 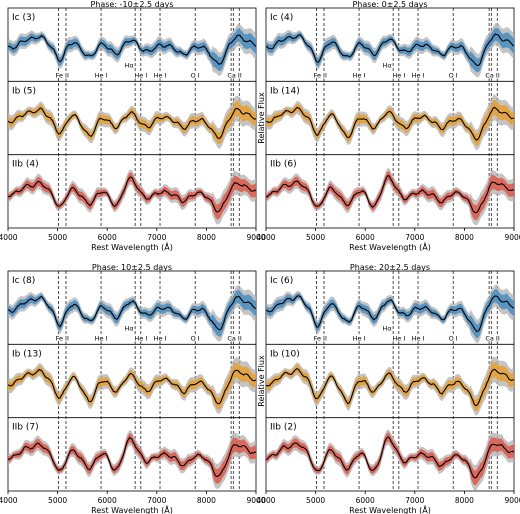 What do you see at coordinates (24, 91) in the screenshot?
I see `row-label: Ib (5)` at bounding box center [24, 91].